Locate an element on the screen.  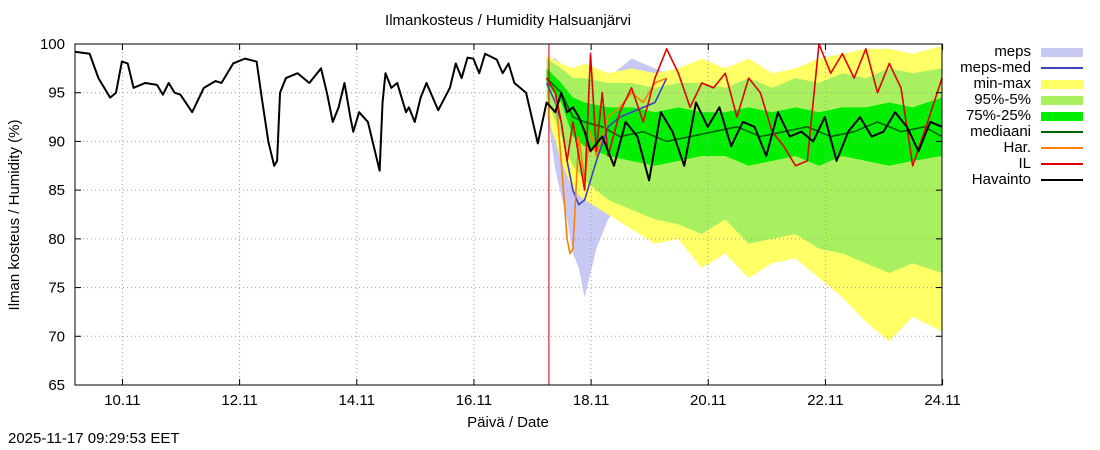
legend-label: 75%-25% is located at coordinates (998, 115).